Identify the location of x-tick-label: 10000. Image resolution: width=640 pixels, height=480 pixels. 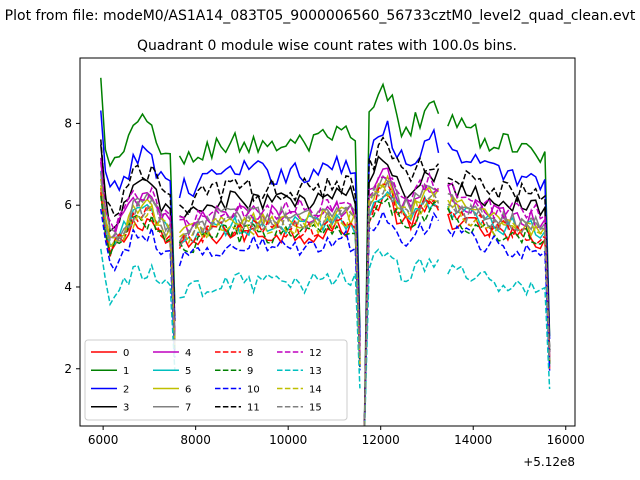
(288, 440).